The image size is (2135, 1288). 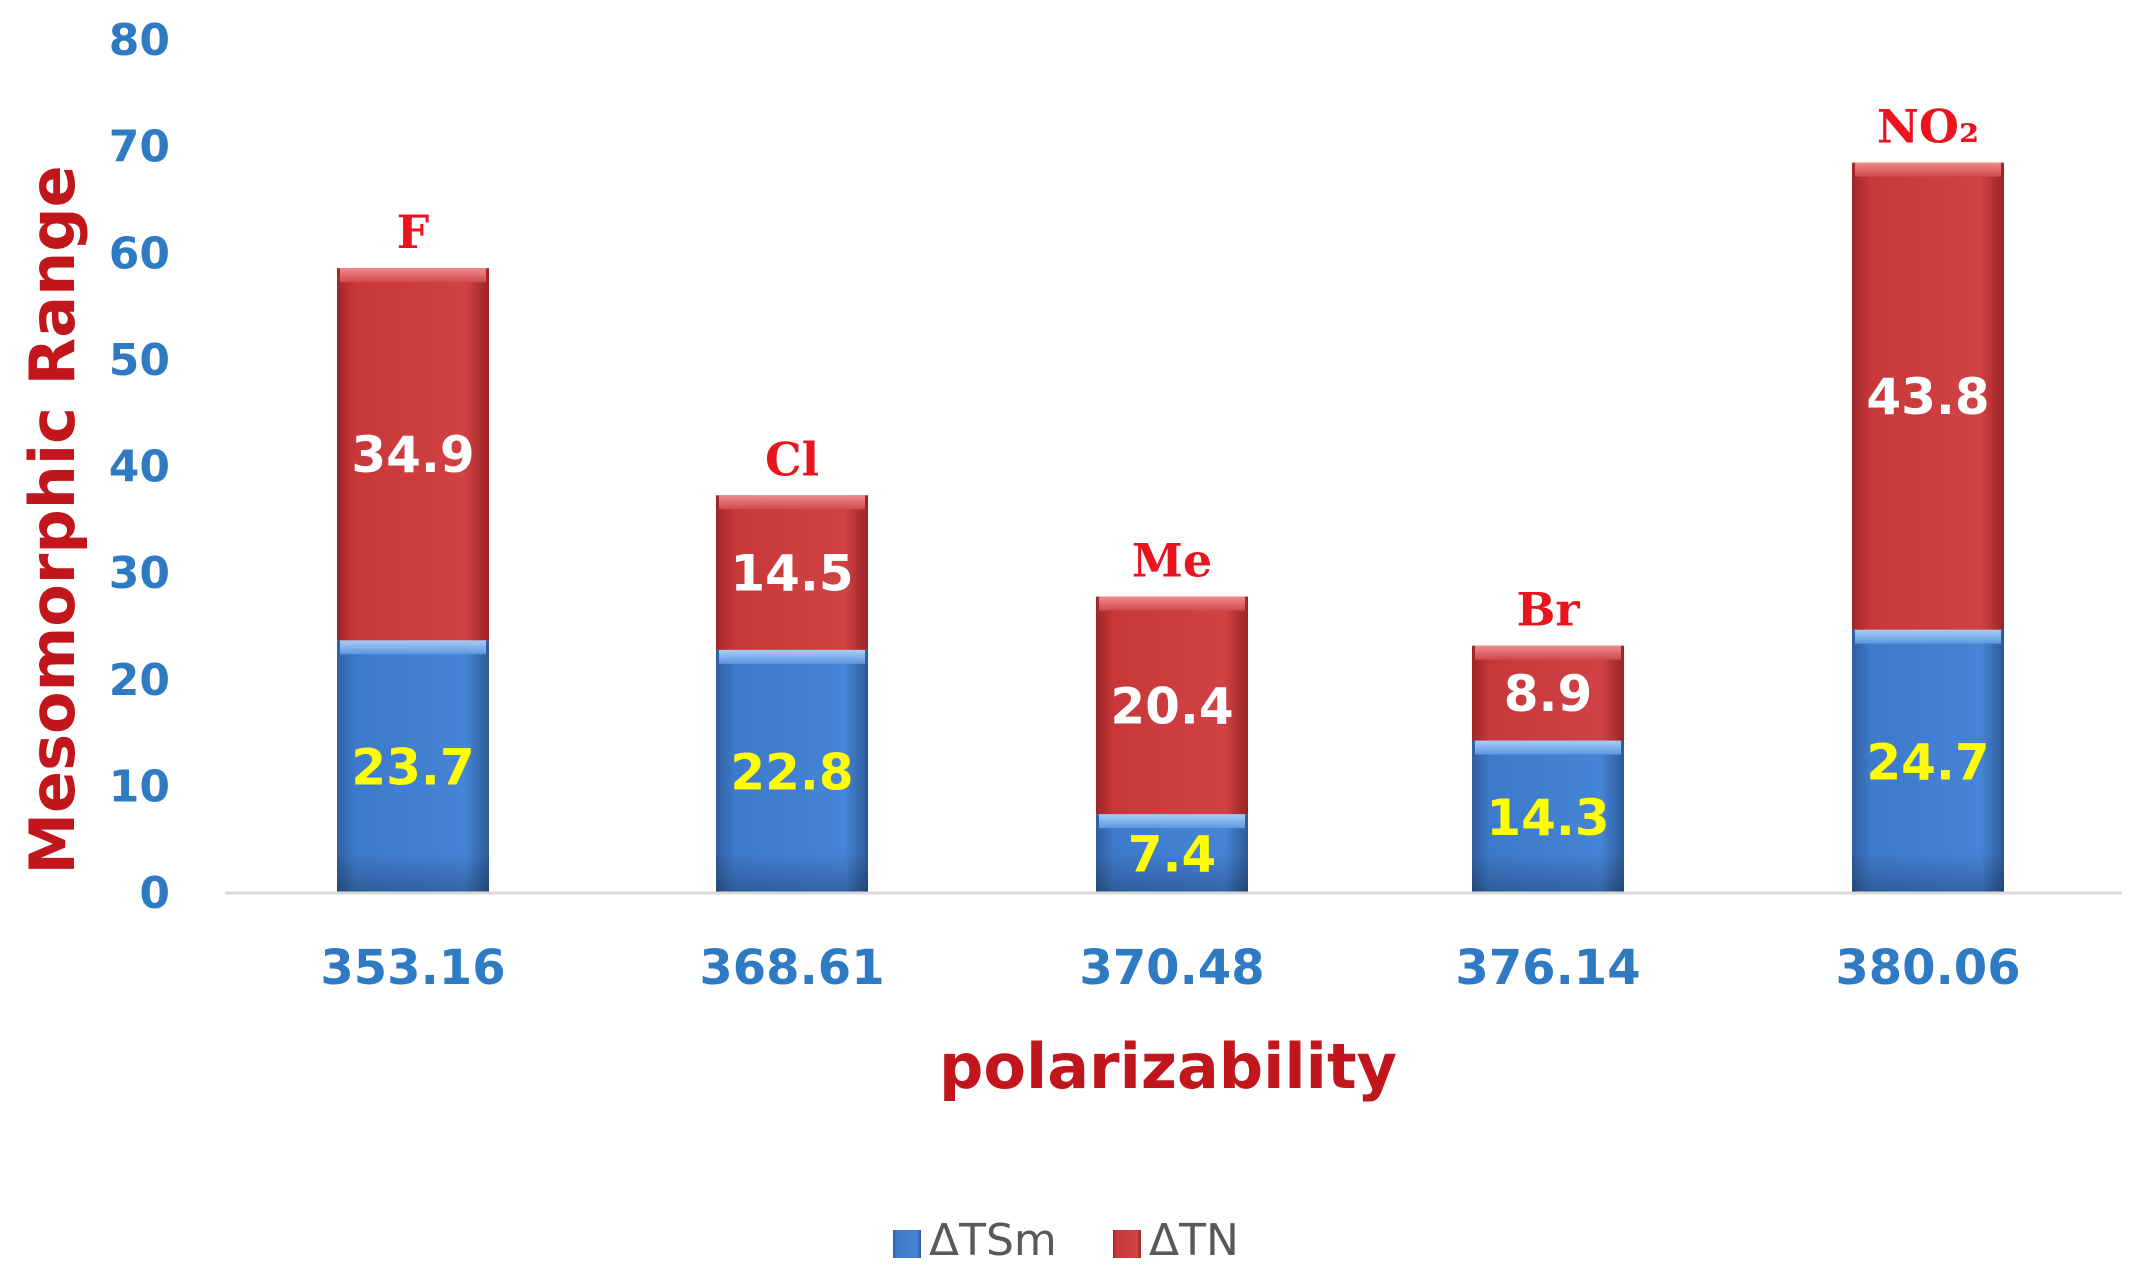 I want to click on y-tick-label: 60, so click(x=139, y=253).